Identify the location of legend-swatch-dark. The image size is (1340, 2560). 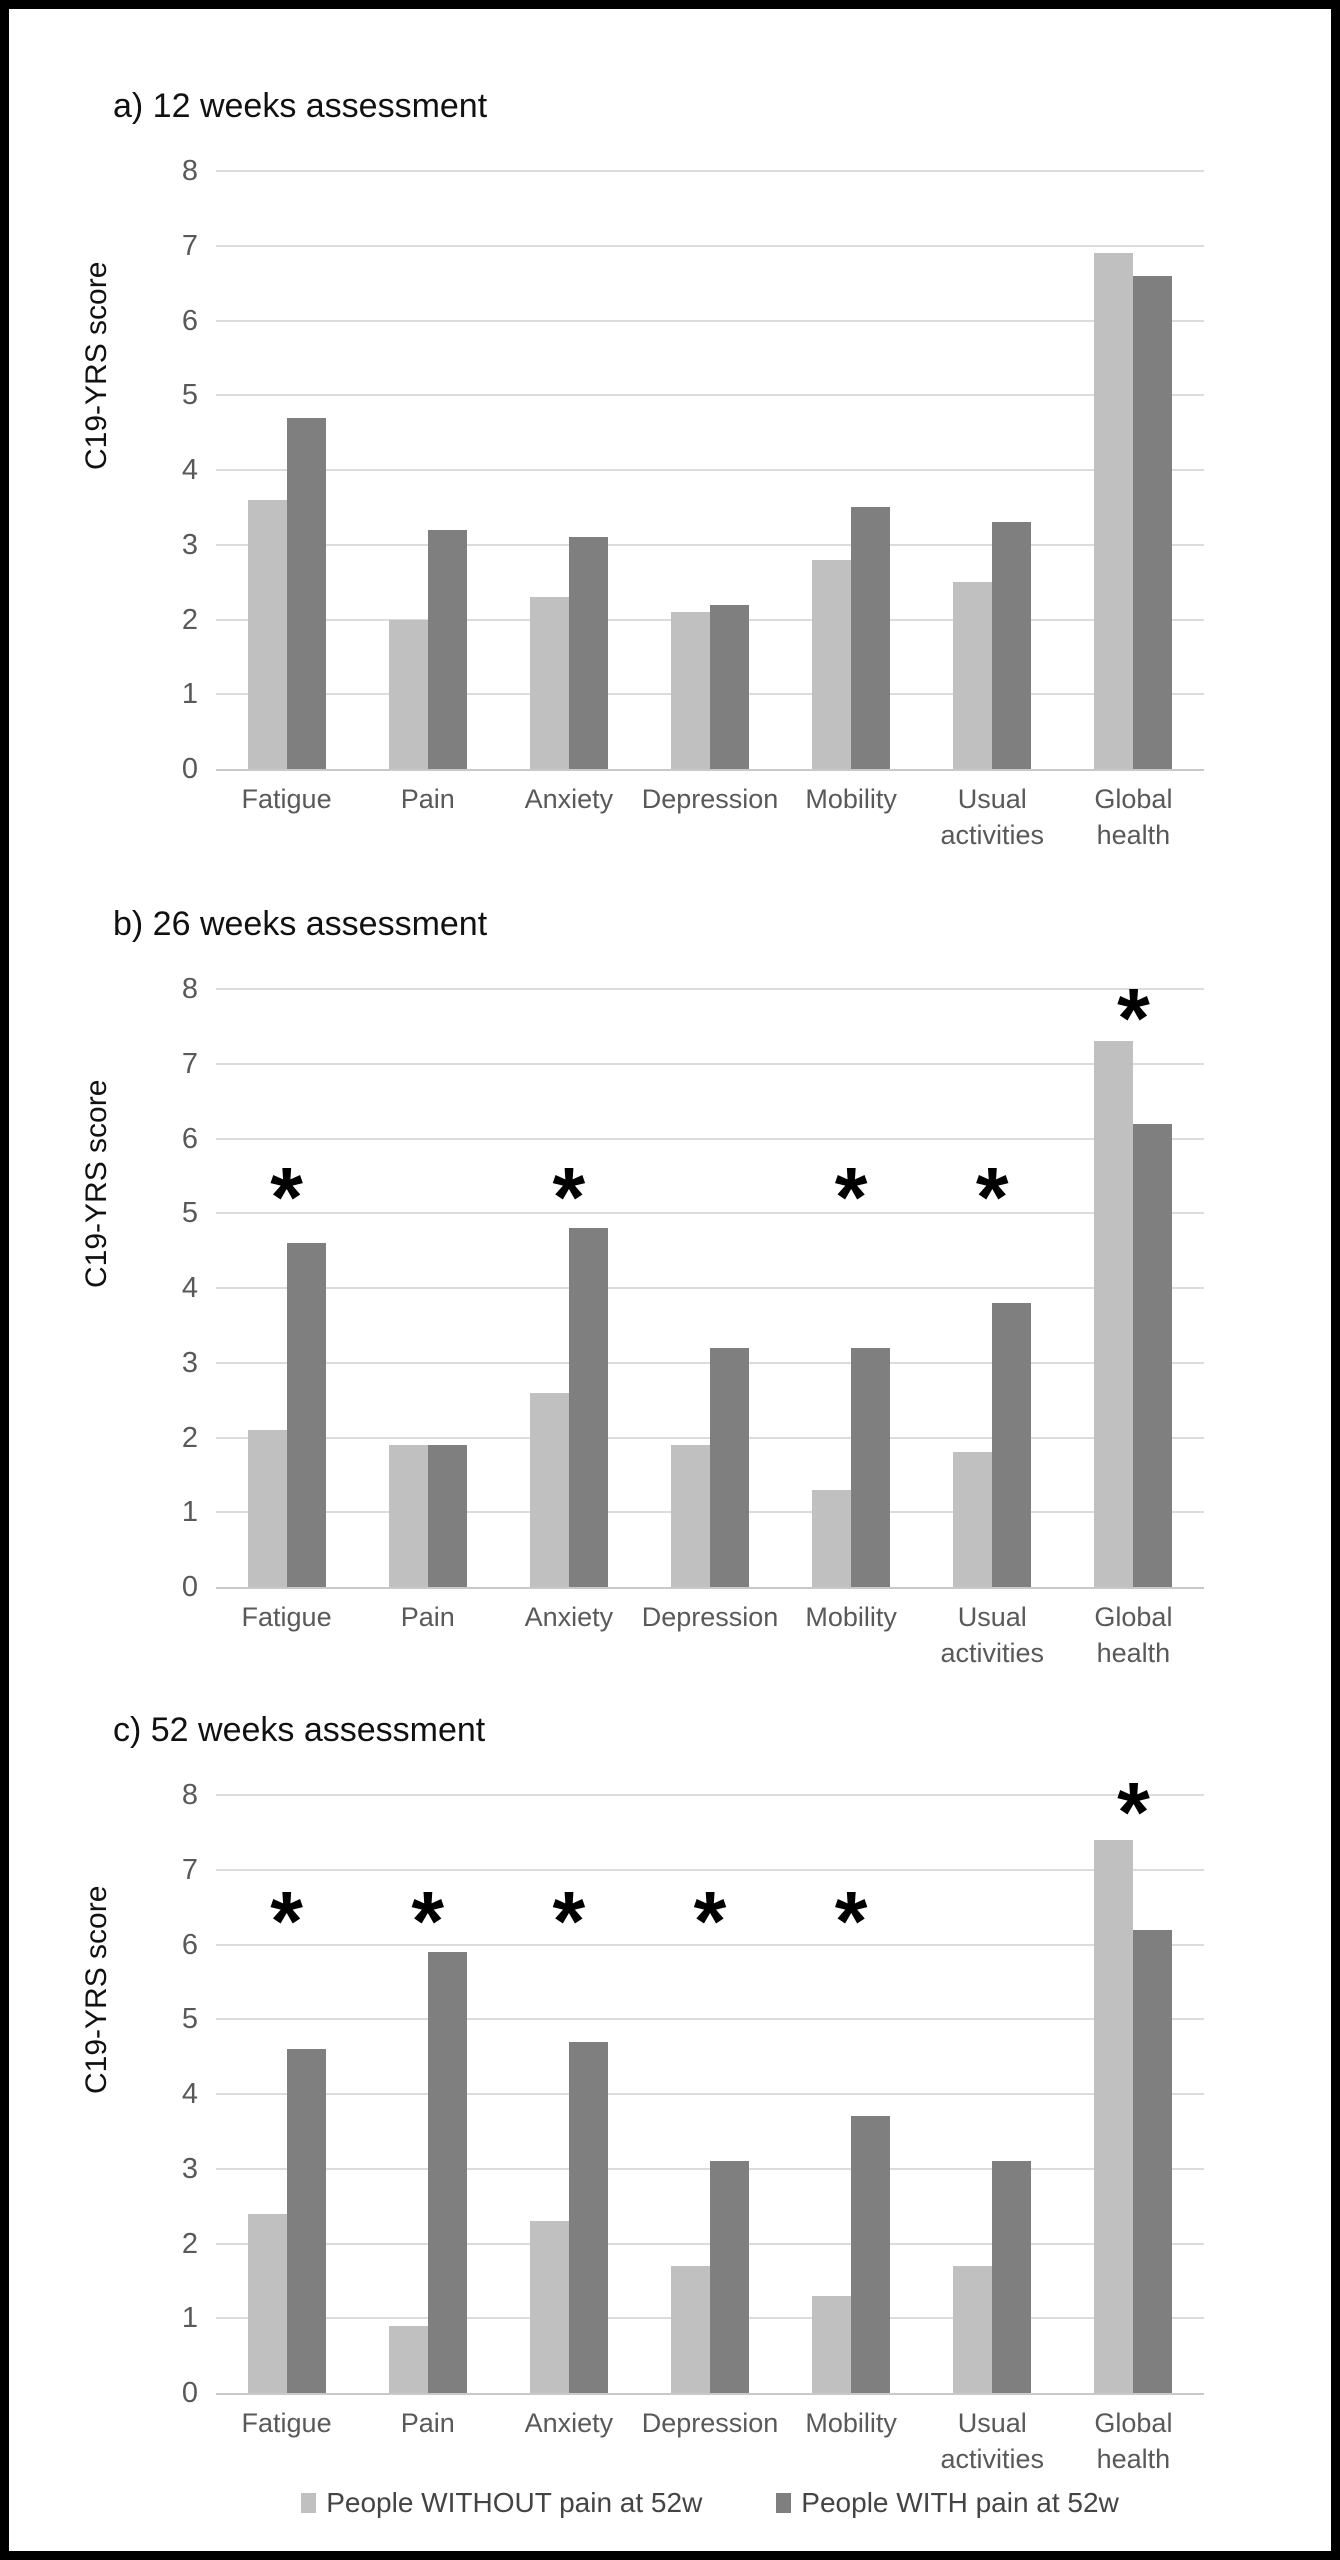
(784, 2503).